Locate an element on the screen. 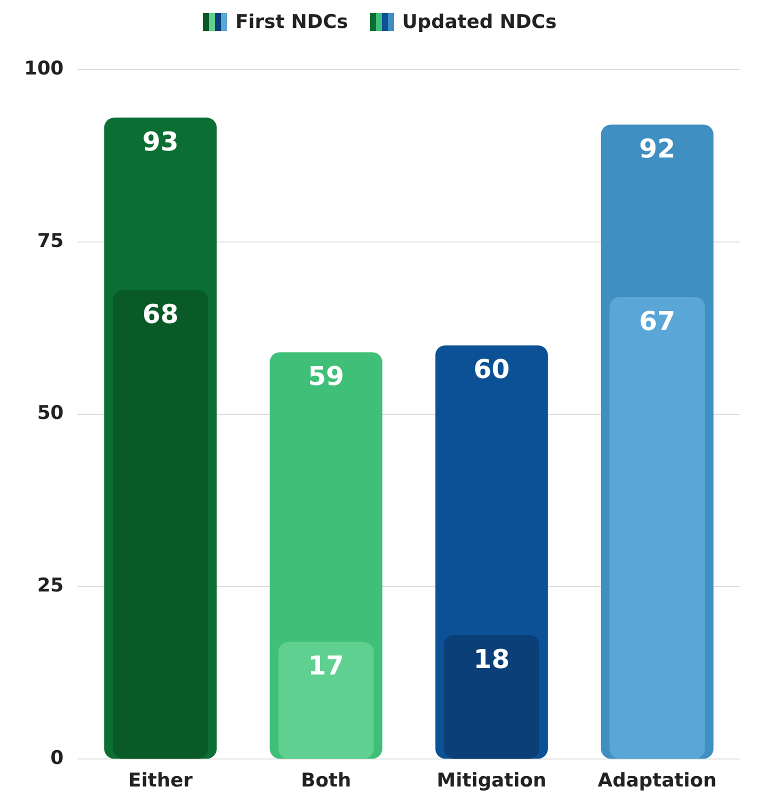 The image size is (760, 801). legend-label: First NDCs is located at coordinates (291, 22).